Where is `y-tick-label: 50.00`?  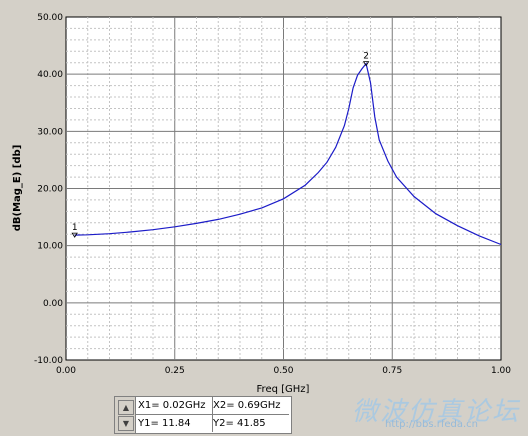
y-tick-label: 50.00 is located at coordinates (50, 18).